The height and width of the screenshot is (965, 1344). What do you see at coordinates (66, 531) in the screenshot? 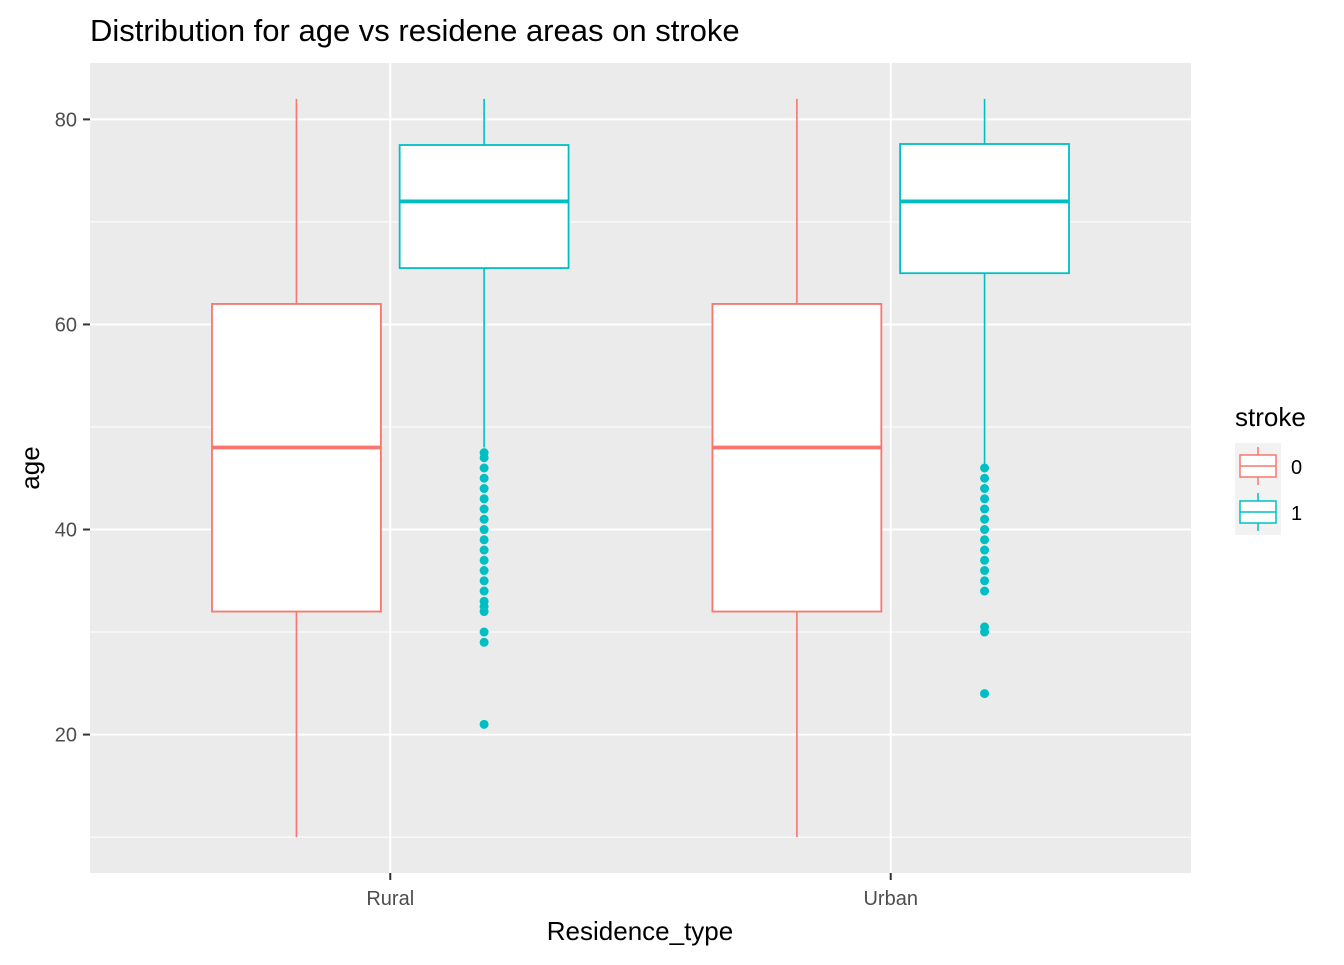
I see `y-tick-label: 40` at bounding box center [66, 531].